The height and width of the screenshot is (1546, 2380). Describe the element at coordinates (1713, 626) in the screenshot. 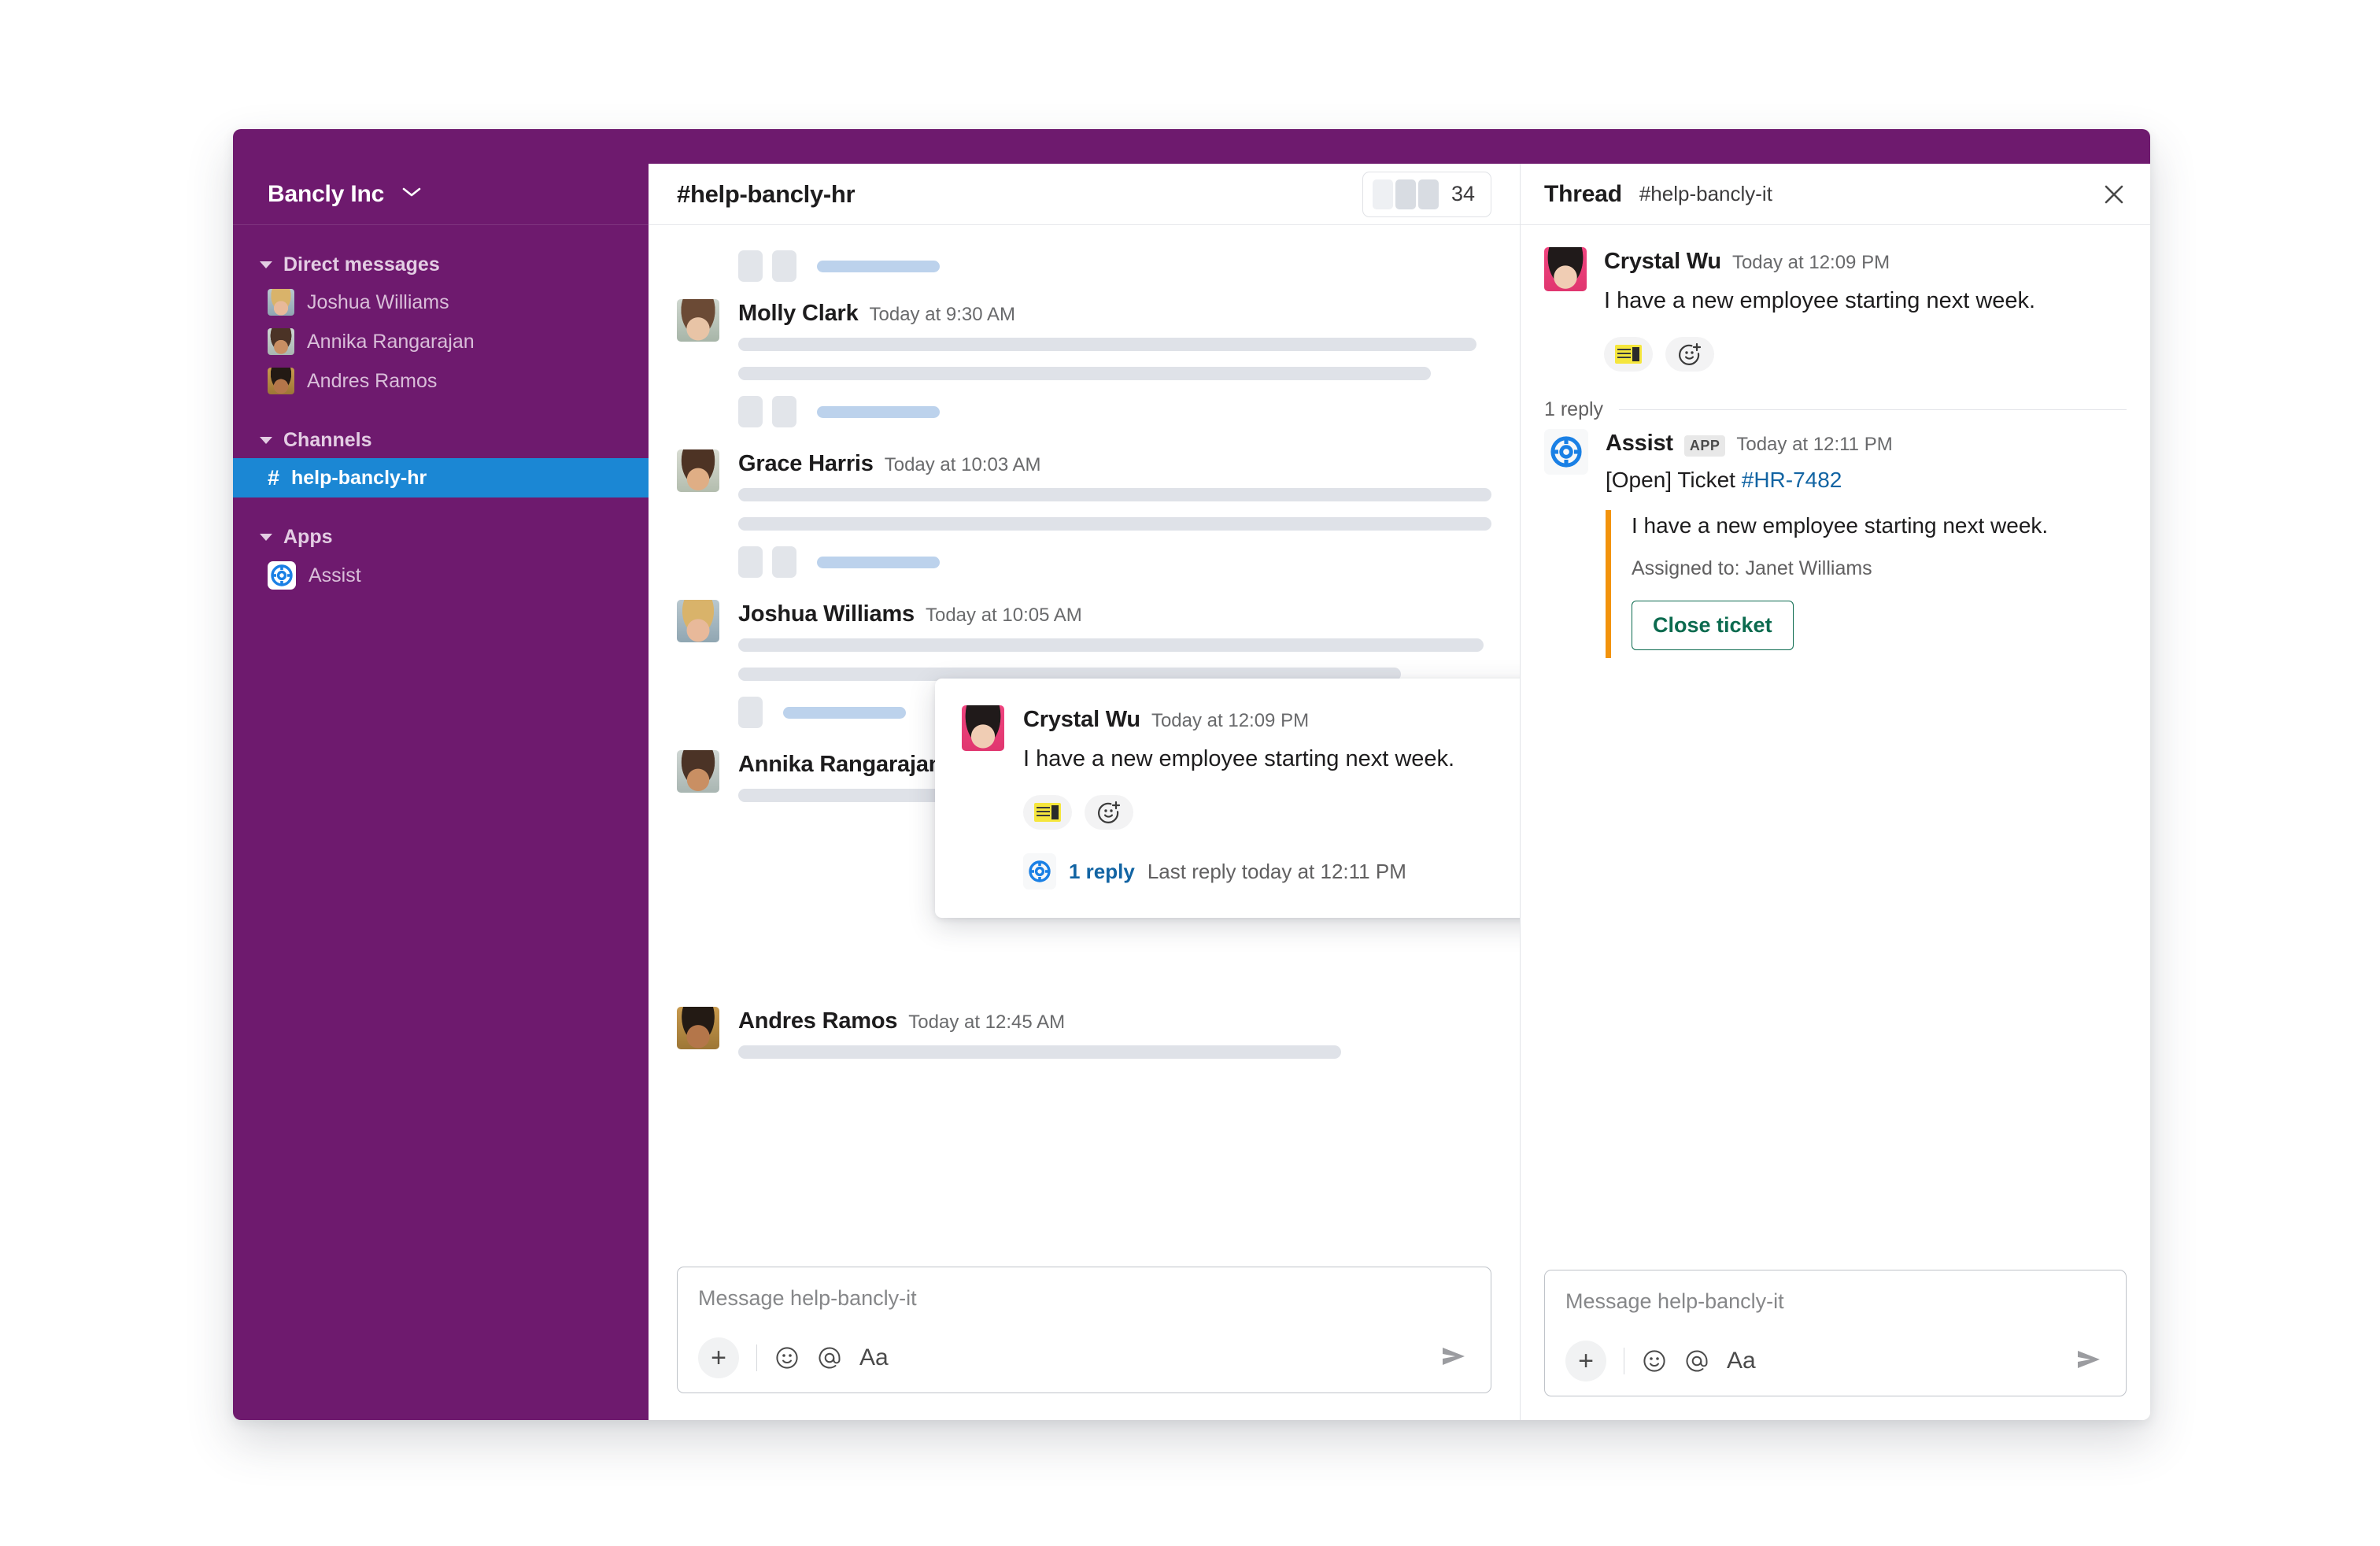

I see `close-ticket-button: Close ticket` at that location.